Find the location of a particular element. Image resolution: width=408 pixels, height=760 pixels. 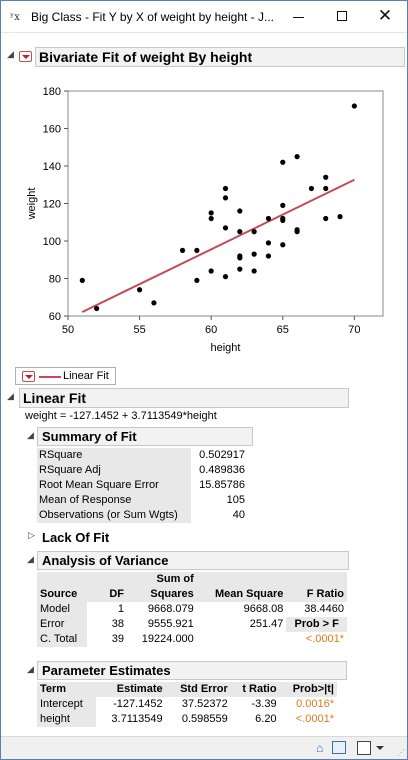

window-list-icon is located at coordinates (339, 747).